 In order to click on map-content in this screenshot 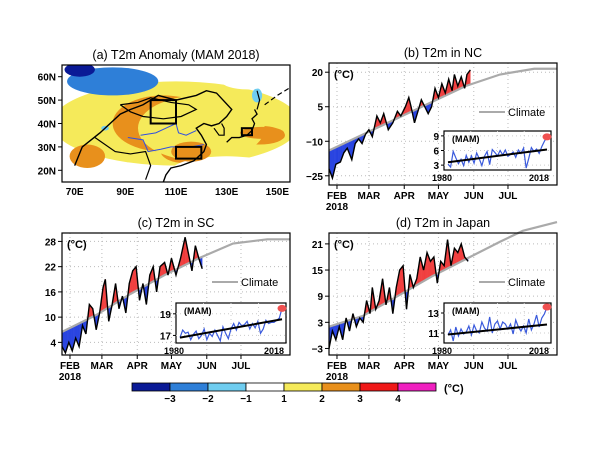, I will do `click(176, 123)`.